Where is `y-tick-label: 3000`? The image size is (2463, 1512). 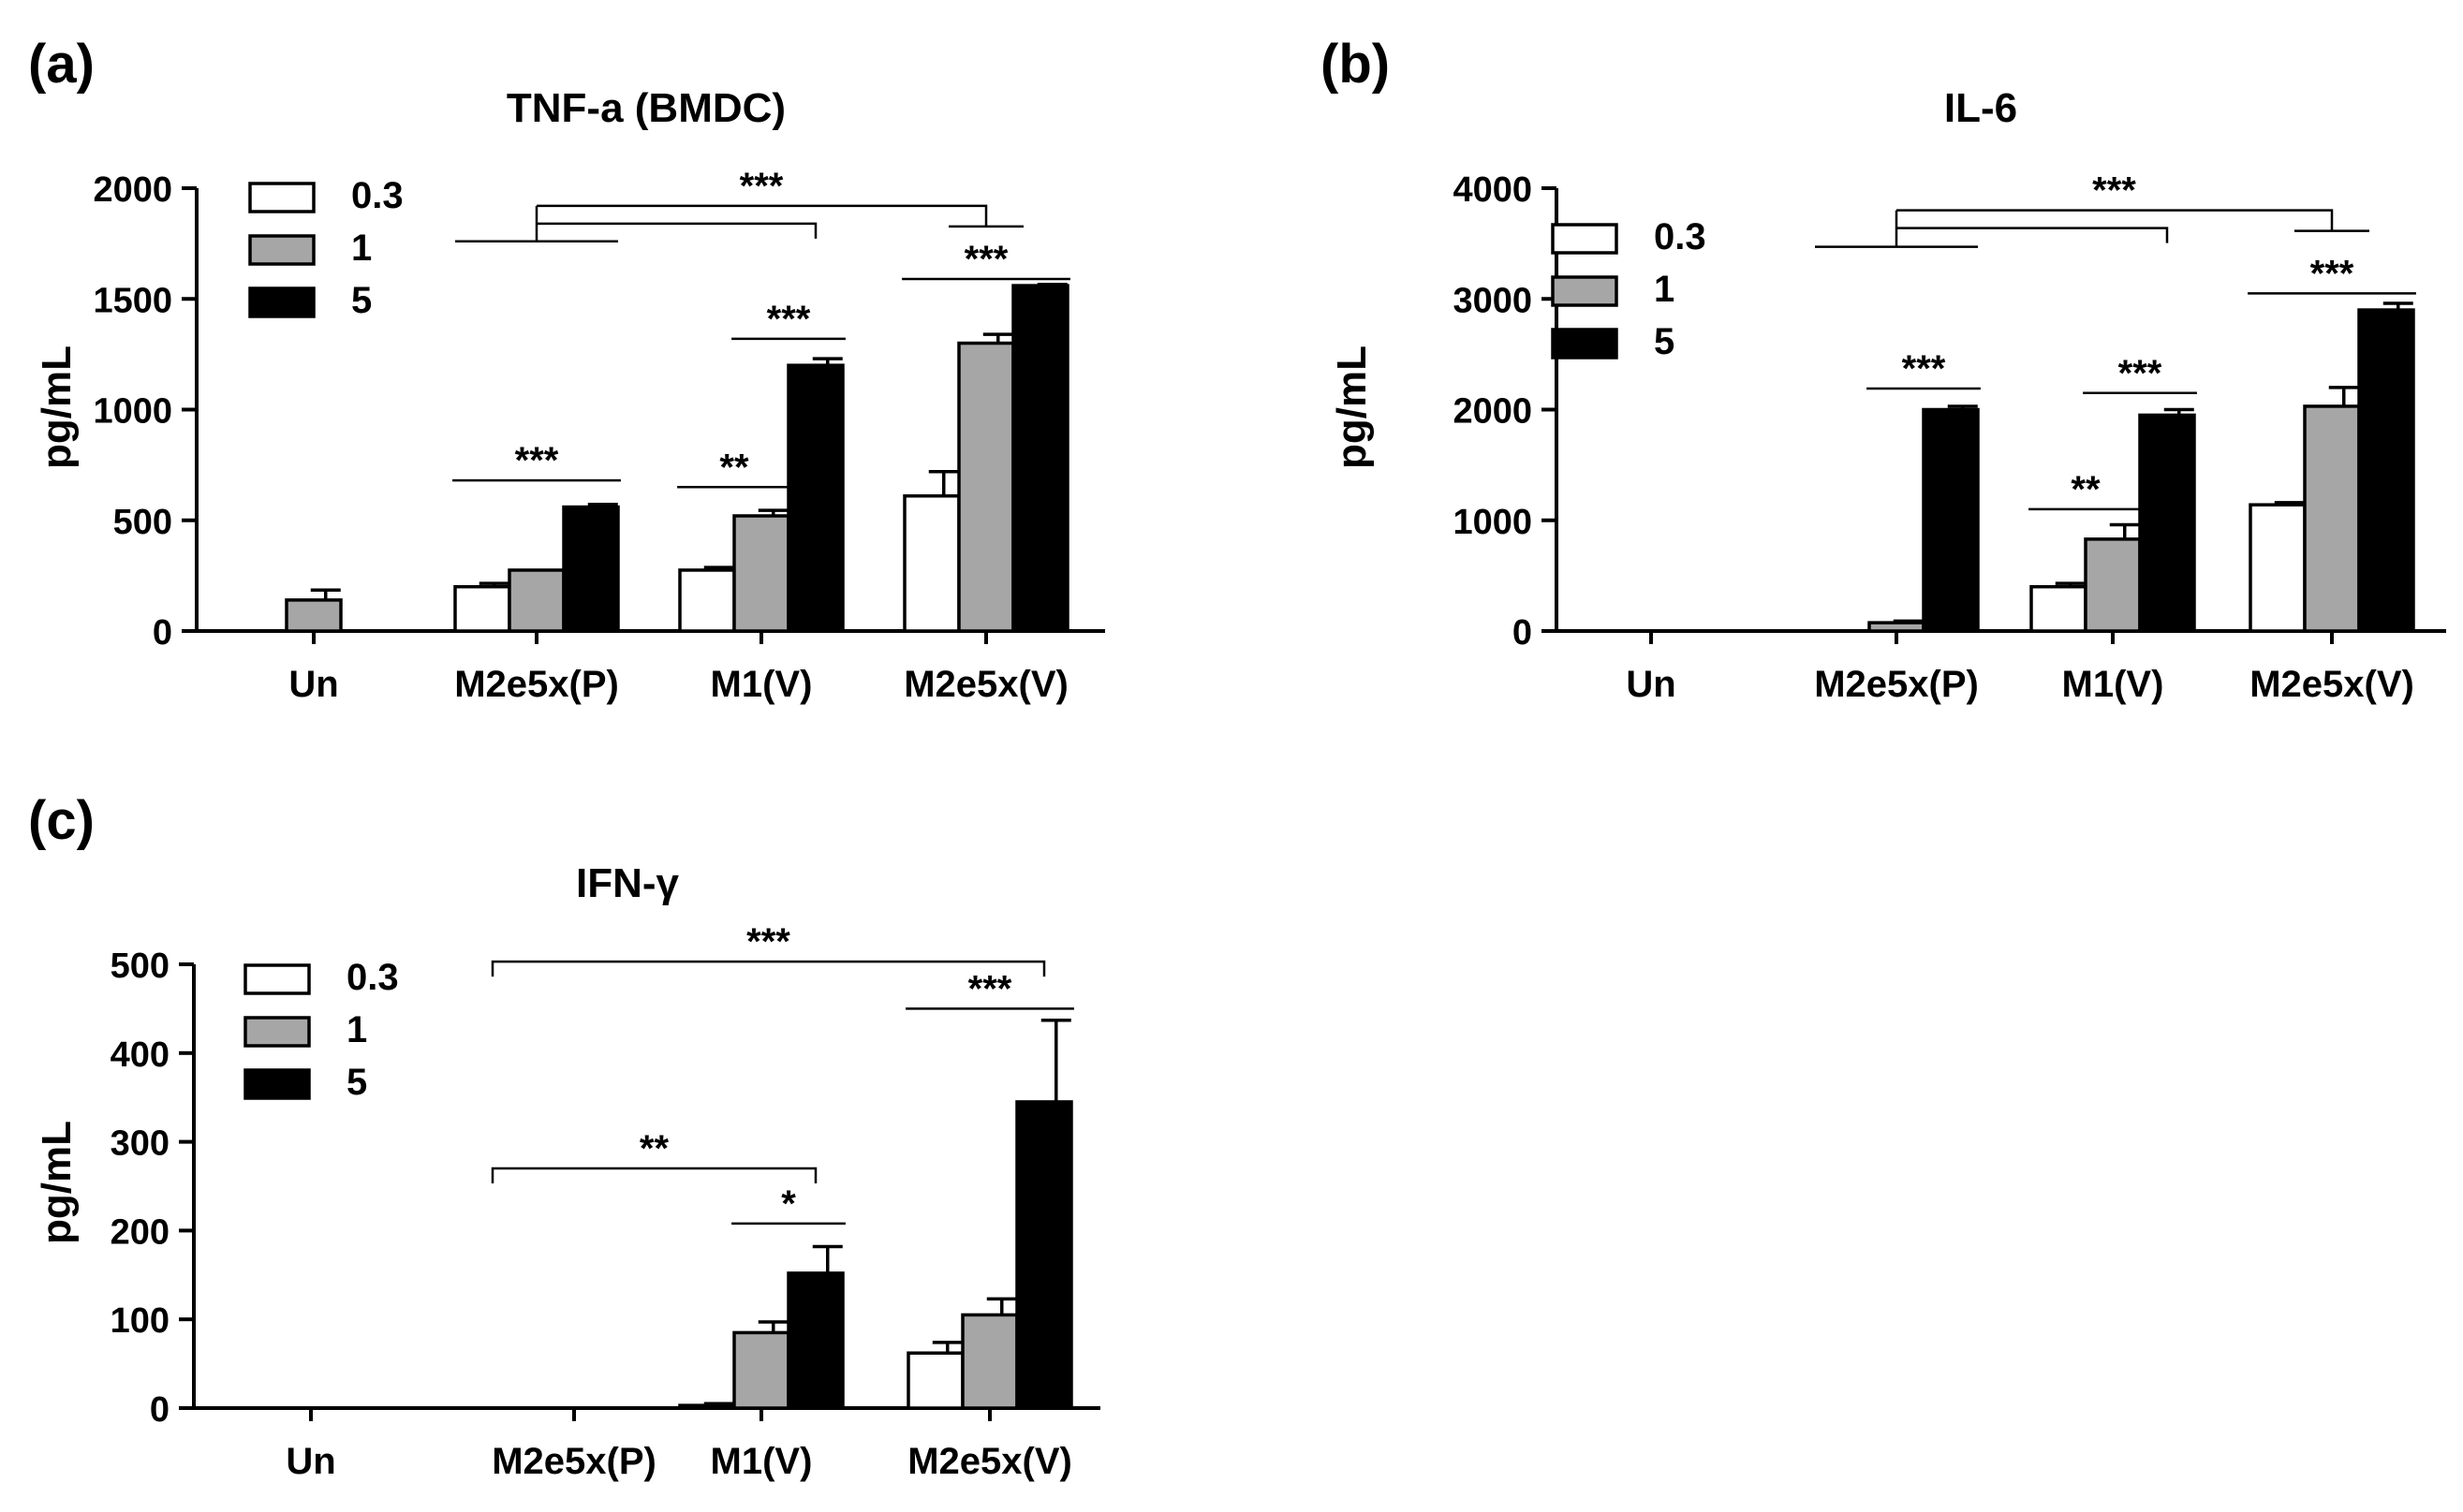
y-tick-label: 3000 is located at coordinates (1492, 300).